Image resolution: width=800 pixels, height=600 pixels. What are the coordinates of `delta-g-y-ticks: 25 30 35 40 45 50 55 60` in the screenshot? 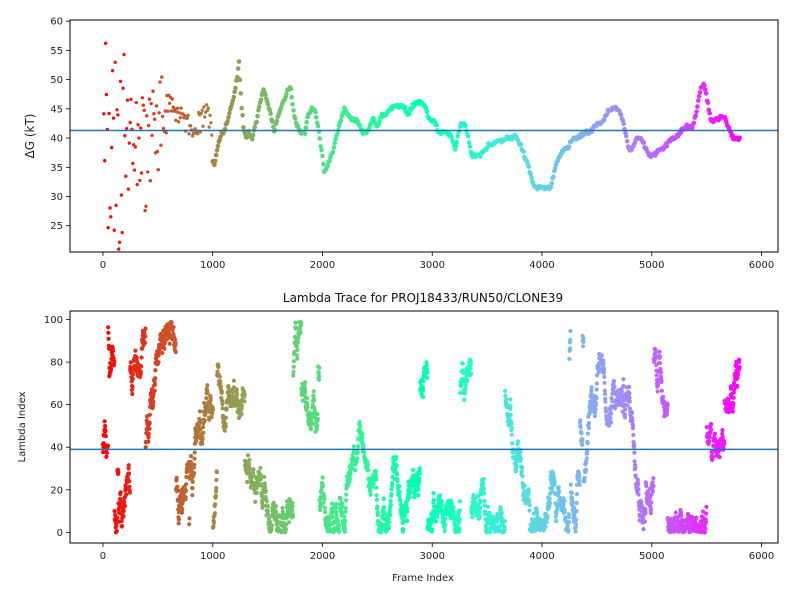 It's located at (60, 124).